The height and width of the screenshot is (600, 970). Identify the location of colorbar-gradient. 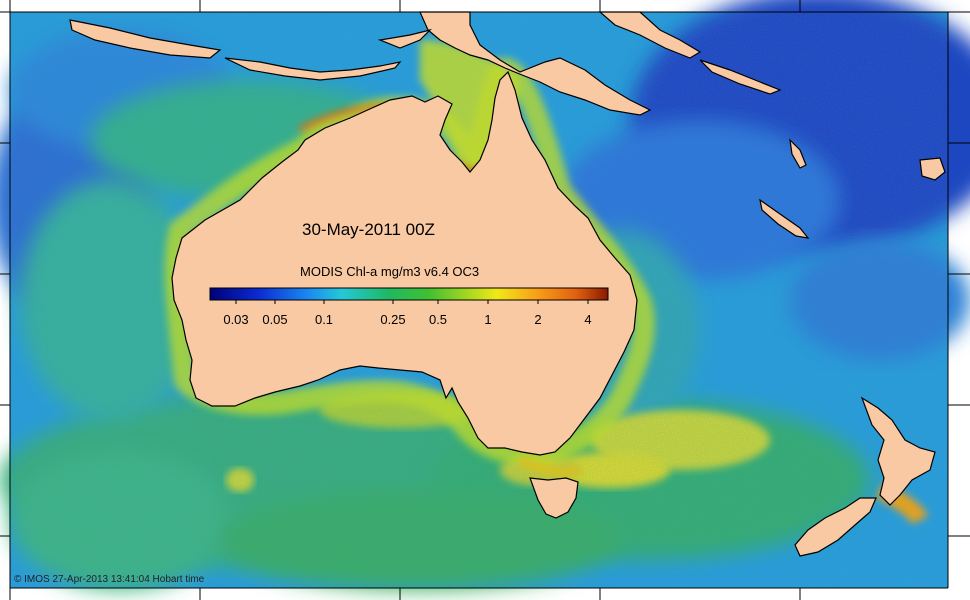
(409, 294).